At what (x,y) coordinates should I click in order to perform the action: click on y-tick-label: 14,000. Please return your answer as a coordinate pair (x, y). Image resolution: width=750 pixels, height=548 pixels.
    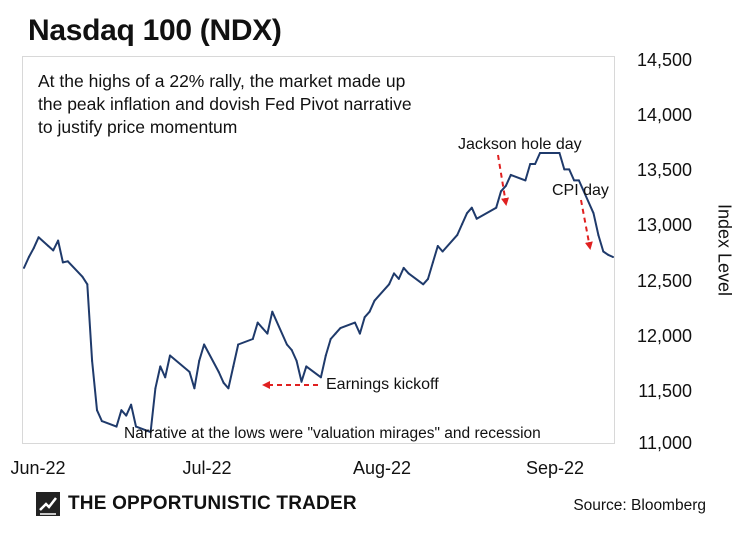
    Looking at the image, I should click on (664, 115).